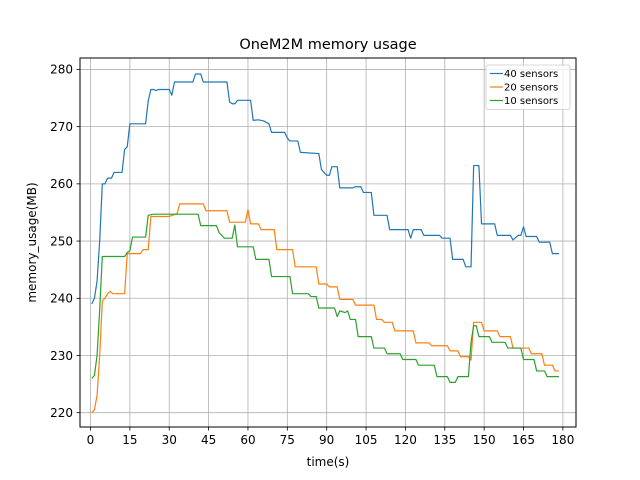 The width and height of the screenshot is (640, 480). I want to click on x-tick-label: 180, so click(562, 440).